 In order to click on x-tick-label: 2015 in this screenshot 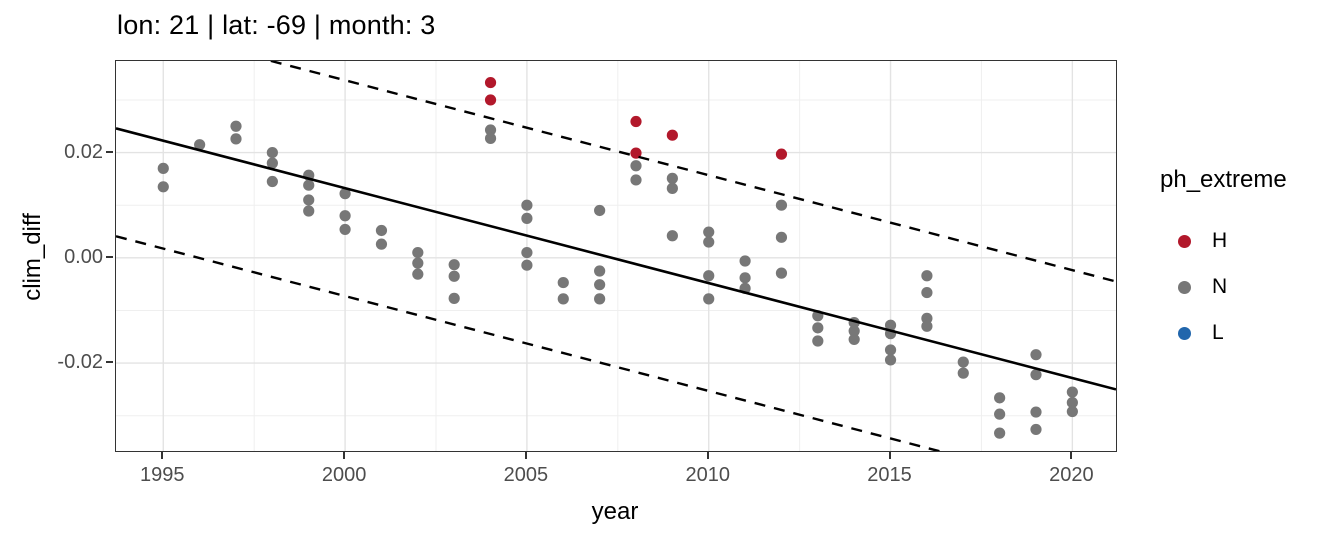, I will do `click(889, 475)`.